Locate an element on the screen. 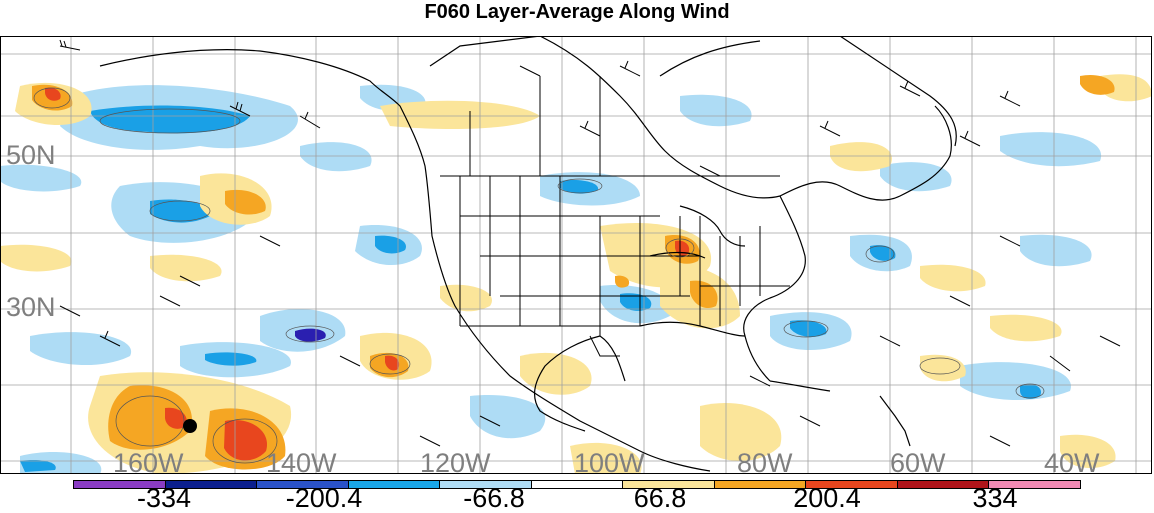  negative-strong-shading is located at coordinates (310, 335).